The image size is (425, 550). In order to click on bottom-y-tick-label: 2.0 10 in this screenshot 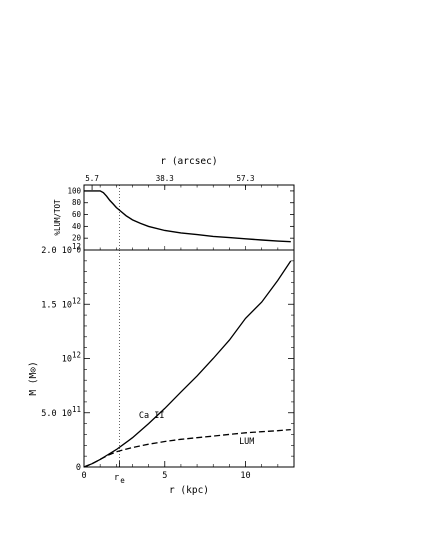, I will do `click(56, 251)`.